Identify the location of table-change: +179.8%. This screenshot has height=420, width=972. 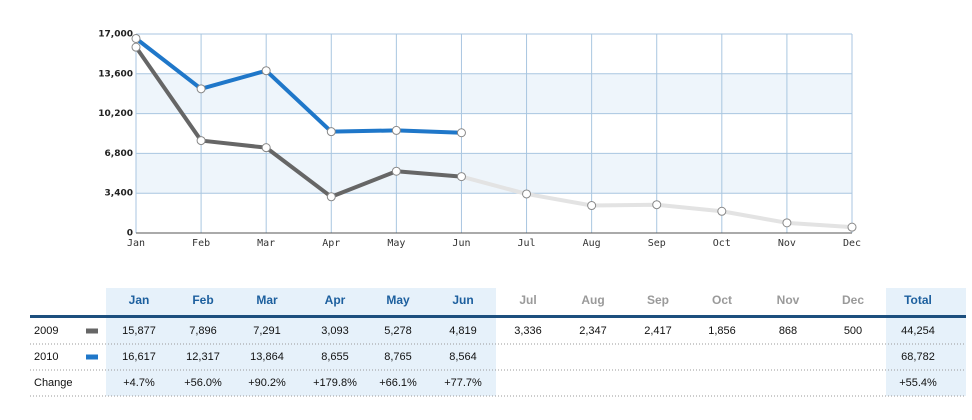
(335, 383).